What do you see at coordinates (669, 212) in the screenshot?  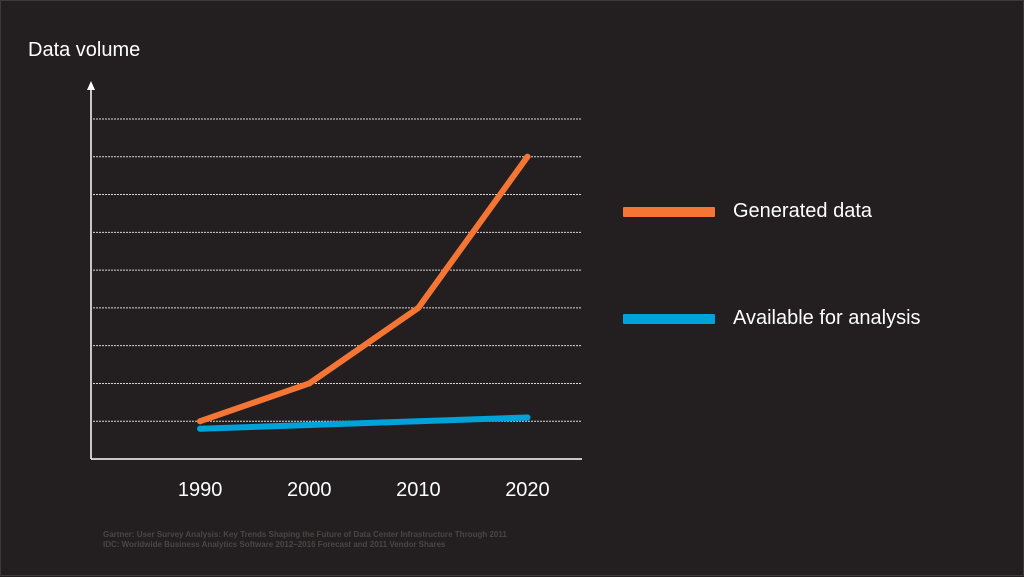 I see `legend-swatch-generated-data` at bounding box center [669, 212].